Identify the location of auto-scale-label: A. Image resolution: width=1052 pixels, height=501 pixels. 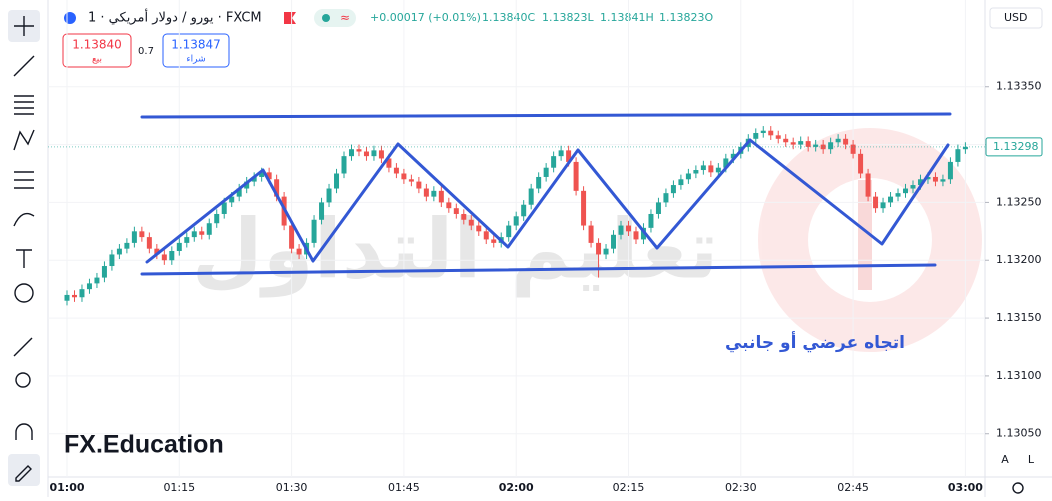
(1005, 459).